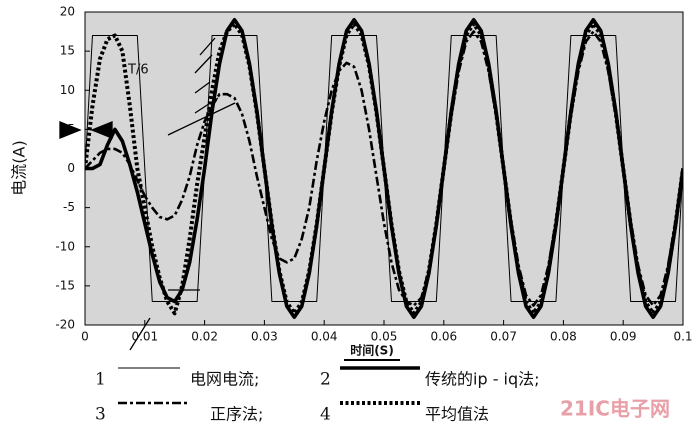  I want to click on y-tick-label: 10, so click(67, 90).